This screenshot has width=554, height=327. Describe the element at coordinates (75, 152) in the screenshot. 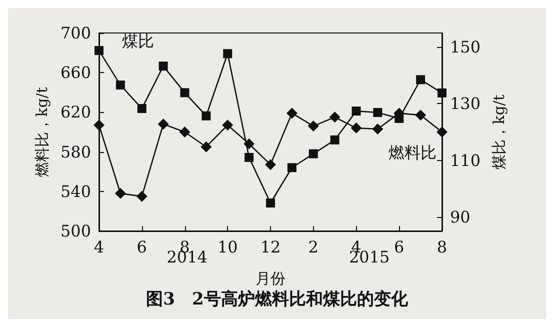

I see `y-tick-label: 580` at that location.